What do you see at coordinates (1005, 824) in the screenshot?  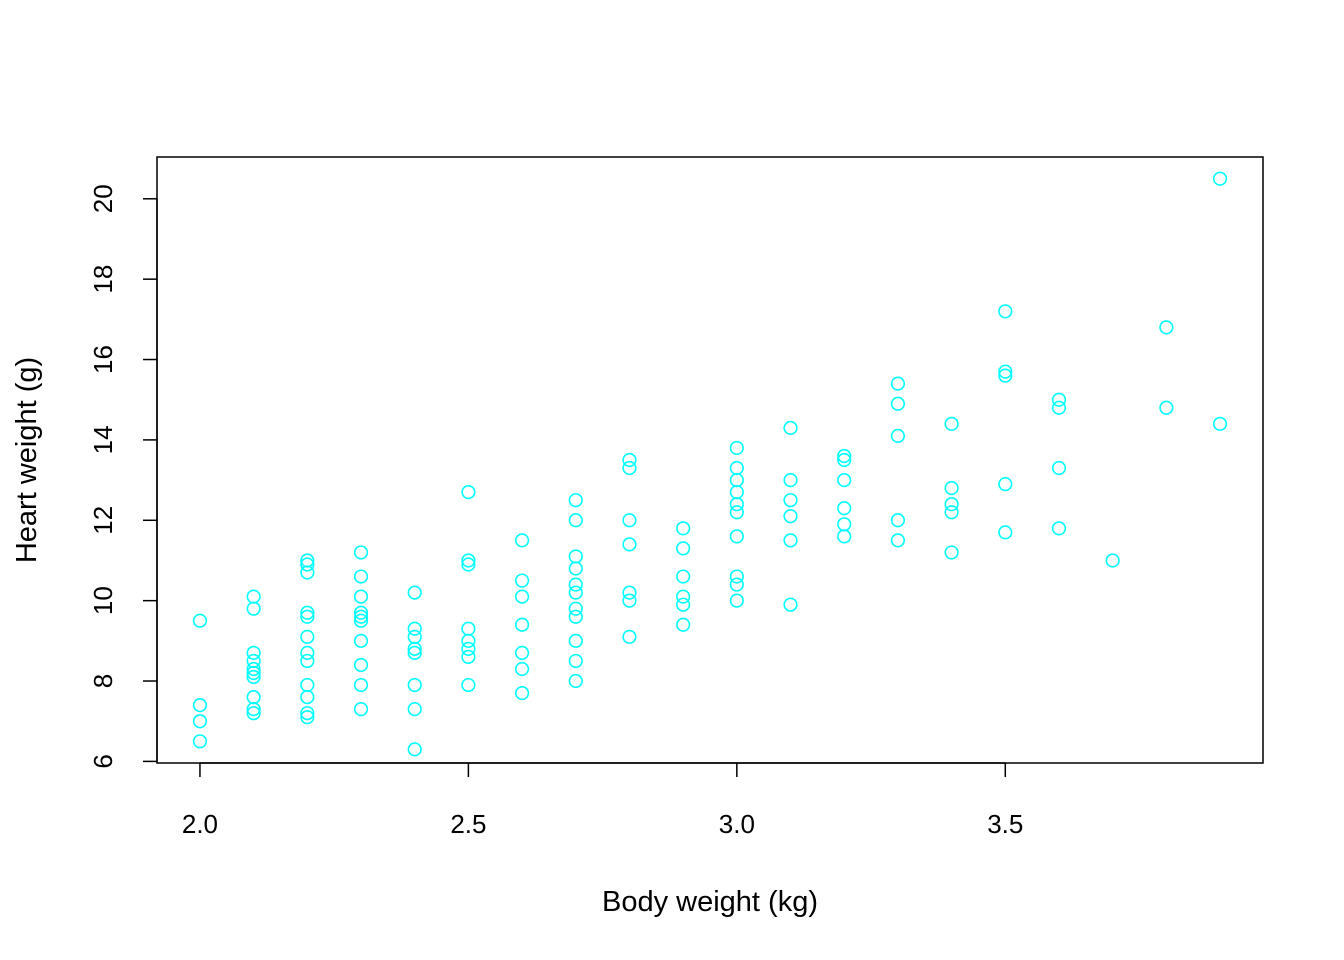 I see `x-tick-label: 3.5` at bounding box center [1005, 824].